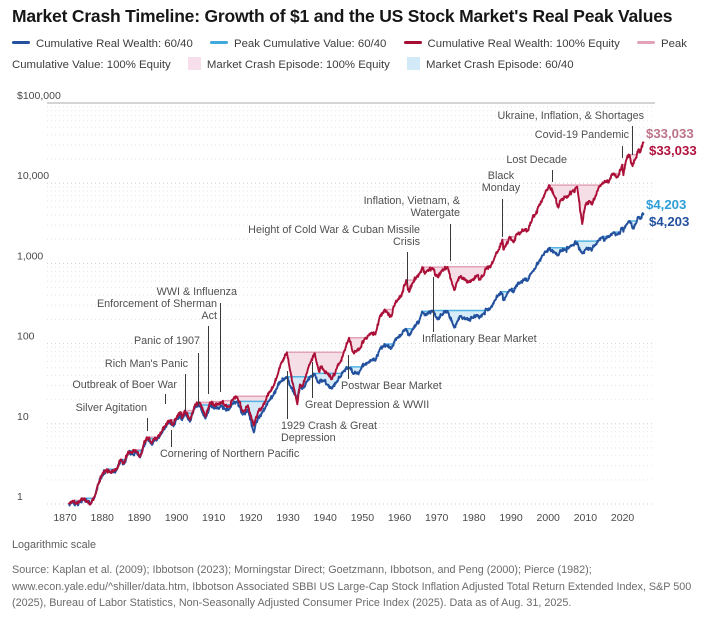 The height and width of the screenshot is (618, 721). What do you see at coordinates (501, 182) in the screenshot?
I see `annotation-black-monday: Black Monday` at bounding box center [501, 182].